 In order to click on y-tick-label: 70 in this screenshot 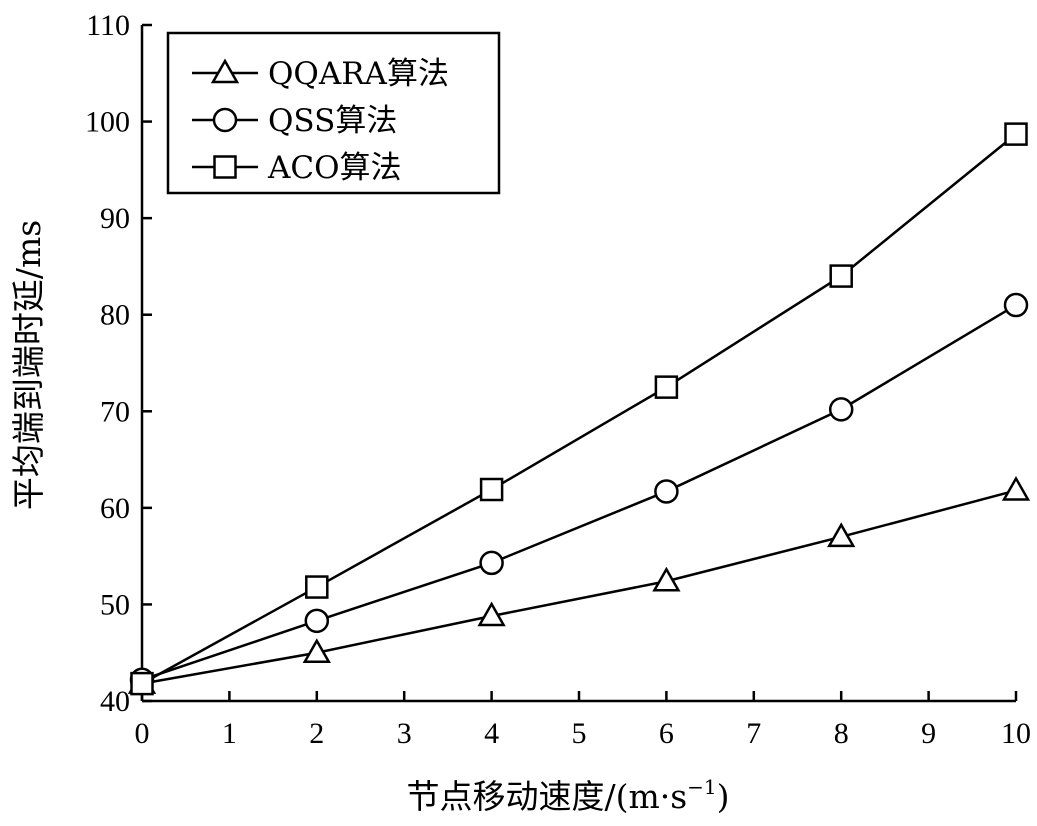, I will do `click(115, 411)`.